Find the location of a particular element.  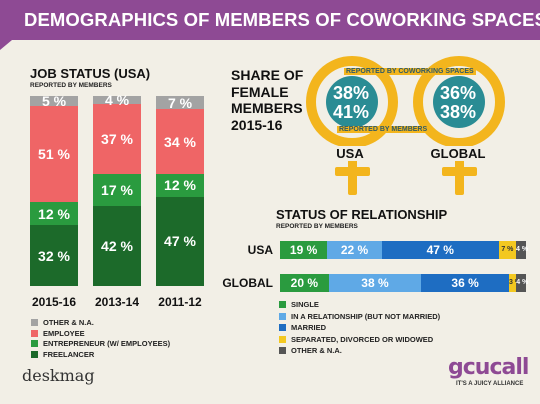

usa-label: USA is located at coordinates (350, 153).